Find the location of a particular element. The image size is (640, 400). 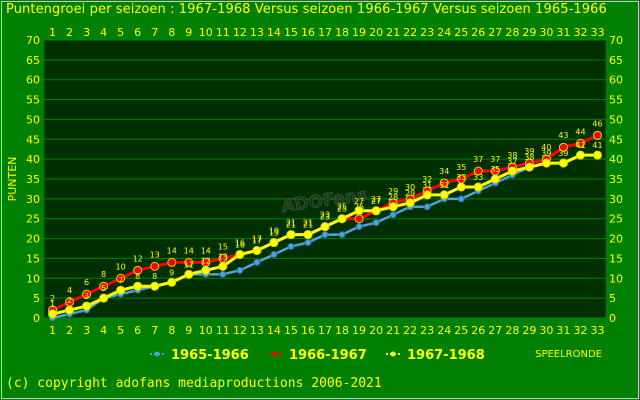

x-axis-label: SPEELRONDE is located at coordinates (568, 354).